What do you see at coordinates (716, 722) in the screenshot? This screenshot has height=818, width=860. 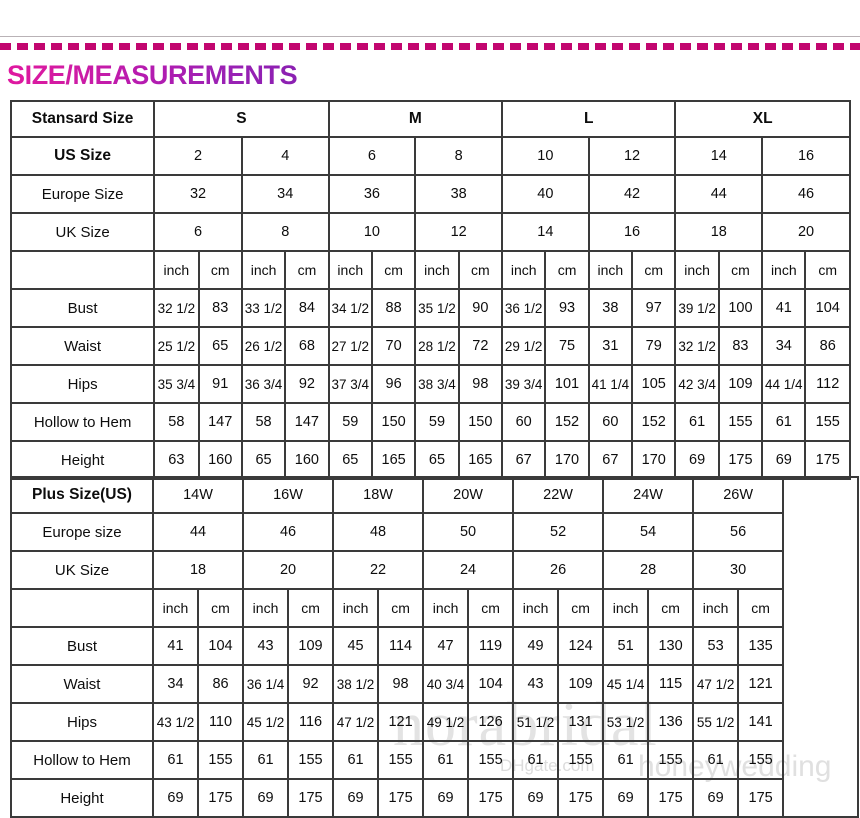 I see `cell-plus-hips-12: 55 1/2` at bounding box center [716, 722].